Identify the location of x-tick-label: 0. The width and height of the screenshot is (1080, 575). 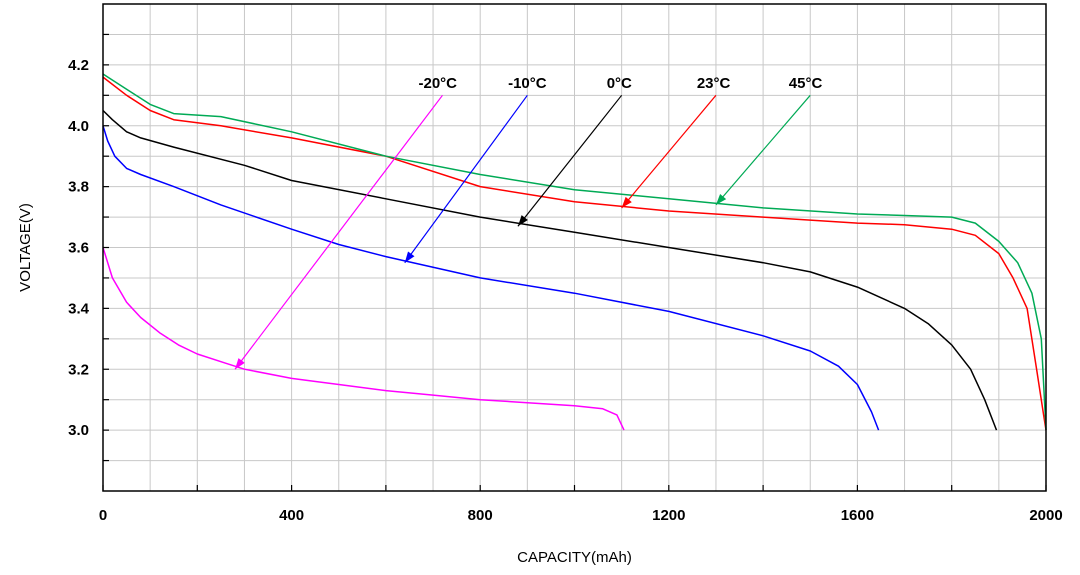
(103, 515).